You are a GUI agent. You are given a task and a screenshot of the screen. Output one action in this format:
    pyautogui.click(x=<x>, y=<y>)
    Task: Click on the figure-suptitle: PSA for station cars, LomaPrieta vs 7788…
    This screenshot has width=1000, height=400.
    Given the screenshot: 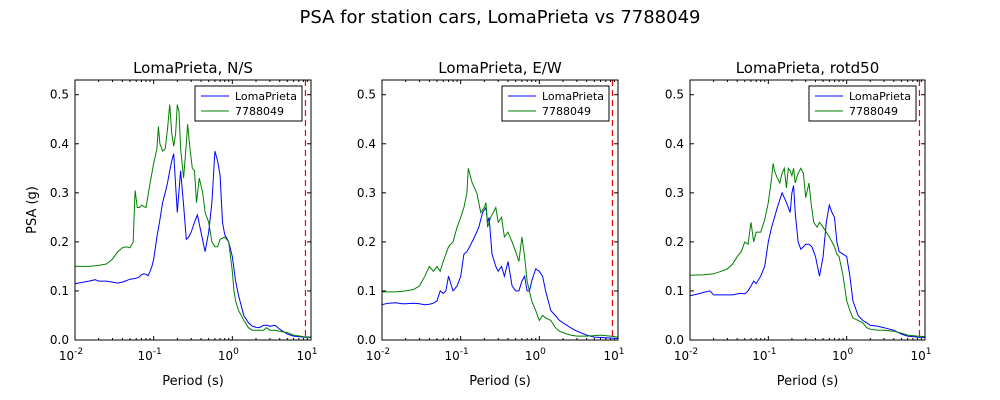 What is the action you would take?
    pyautogui.click(x=500, y=17)
    